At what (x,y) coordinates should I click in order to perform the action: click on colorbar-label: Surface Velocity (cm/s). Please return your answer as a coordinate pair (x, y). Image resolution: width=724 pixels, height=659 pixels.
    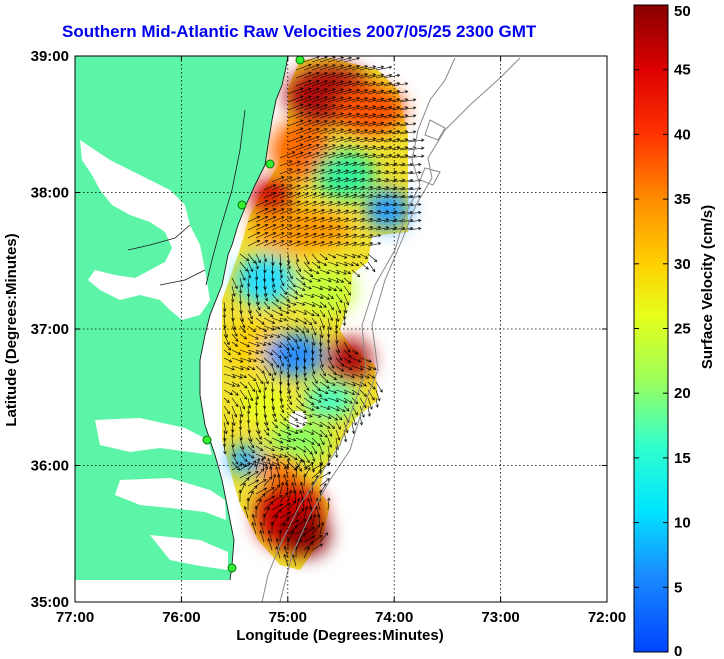
    Looking at the image, I should click on (707, 287).